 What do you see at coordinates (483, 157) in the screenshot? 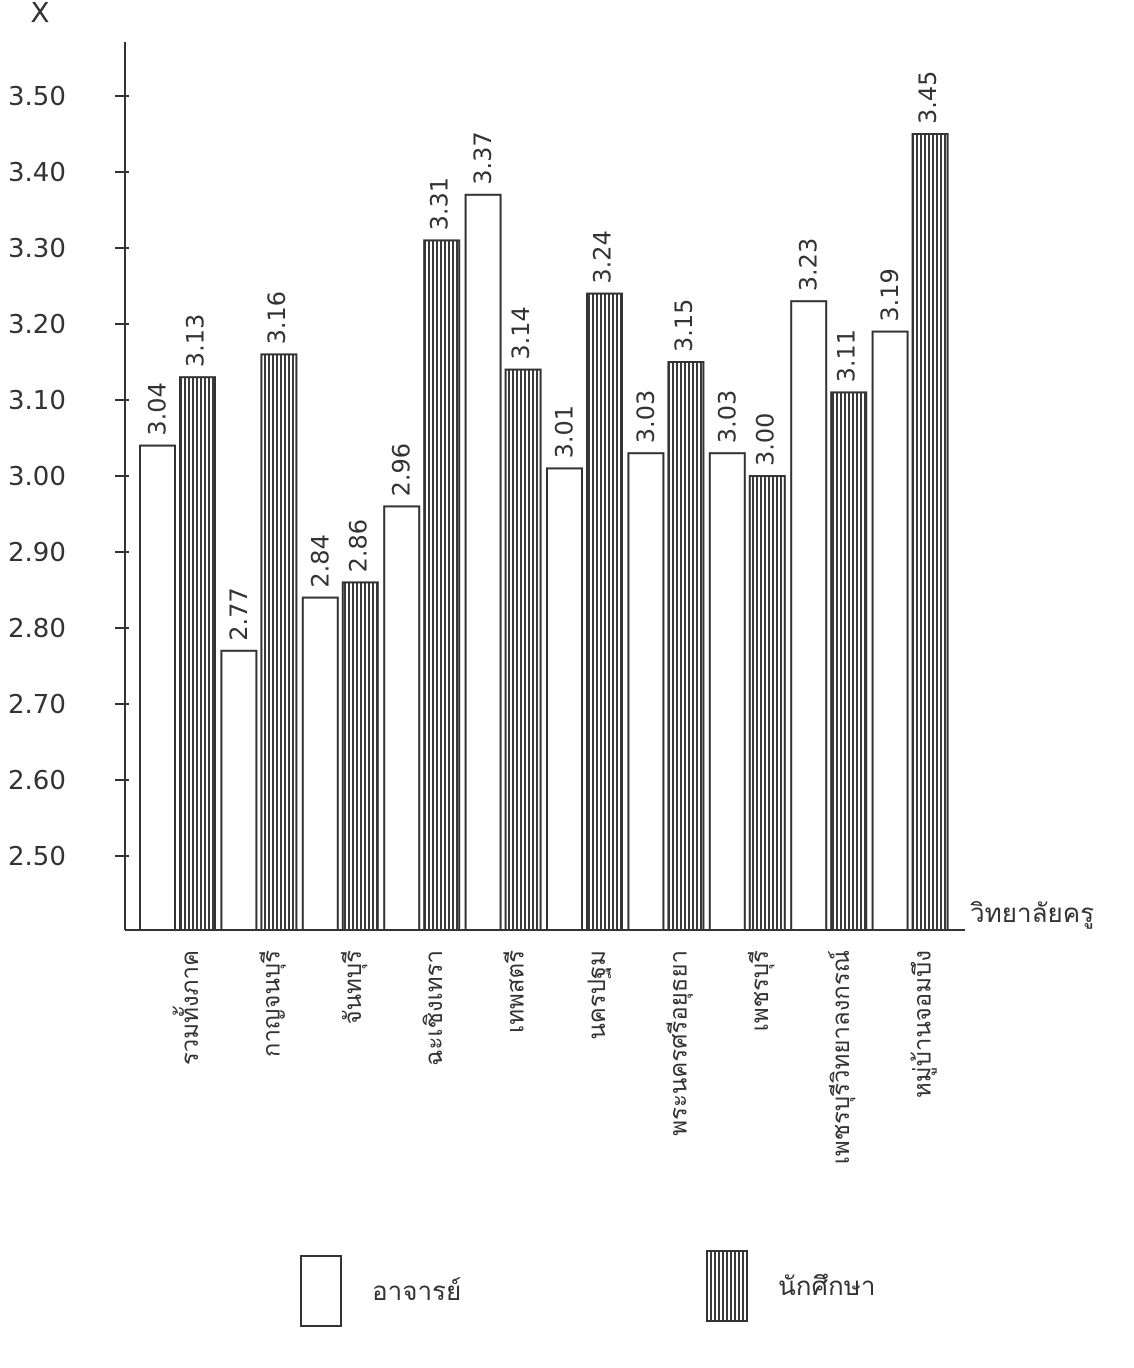
I see `data-label: 3.37` at bounding box center [483, 157].